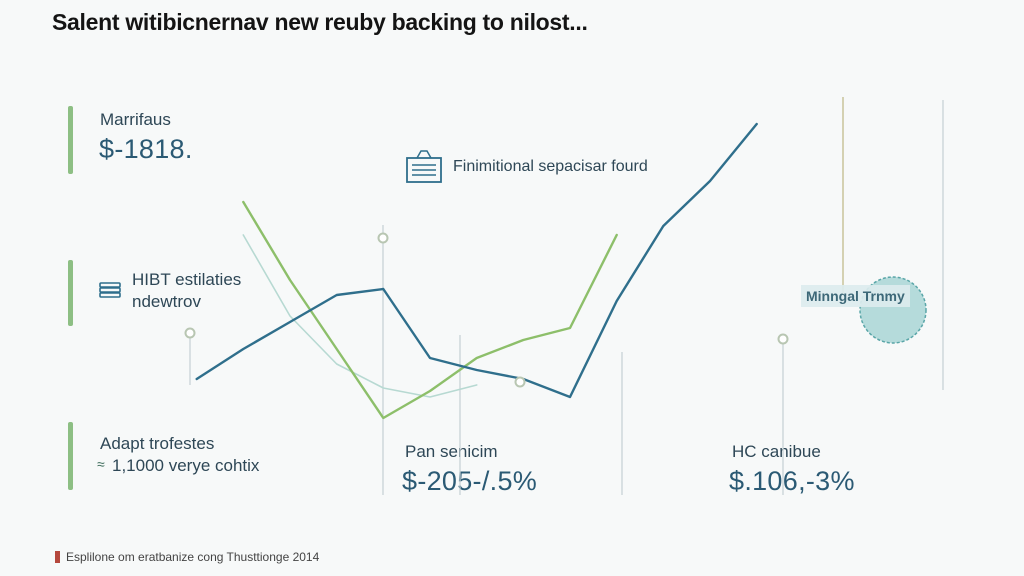  I want to click on kpi-sublabel: ndewtrov, so click(166, 301).